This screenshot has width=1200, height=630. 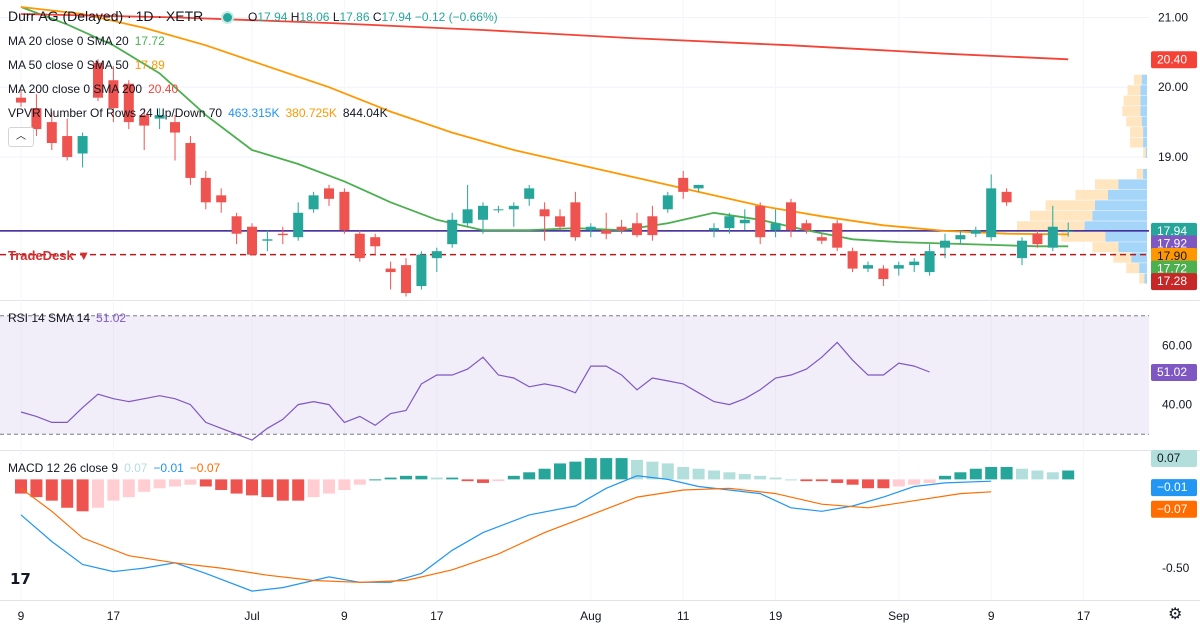 I want to click on legend-ma200: MA 200 close 0 SMA 200 20.40, so click(x=93, y=89).